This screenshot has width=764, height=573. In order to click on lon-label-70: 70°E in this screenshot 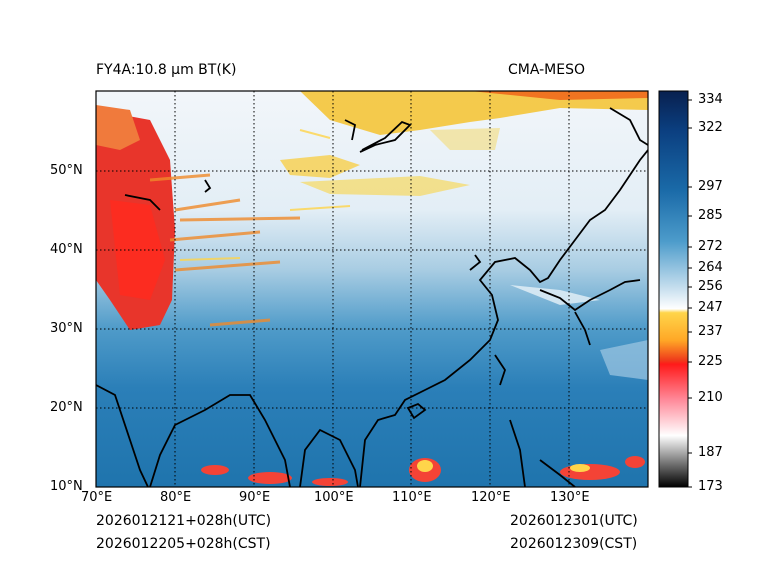, I will do `click(97, 497)`.